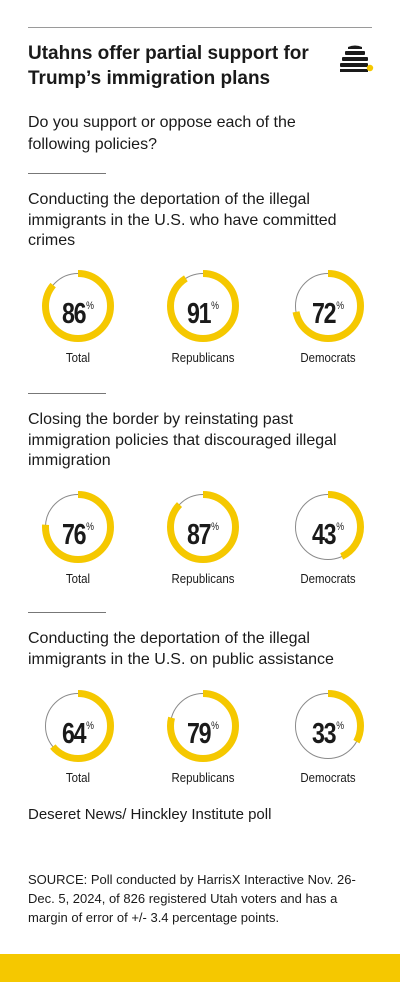 The width and height of the screenshot is (400, 982). What do you see at coordinates (200, 27) in the screenshot?
I see `top-rule` at bounding box center [200, 27].